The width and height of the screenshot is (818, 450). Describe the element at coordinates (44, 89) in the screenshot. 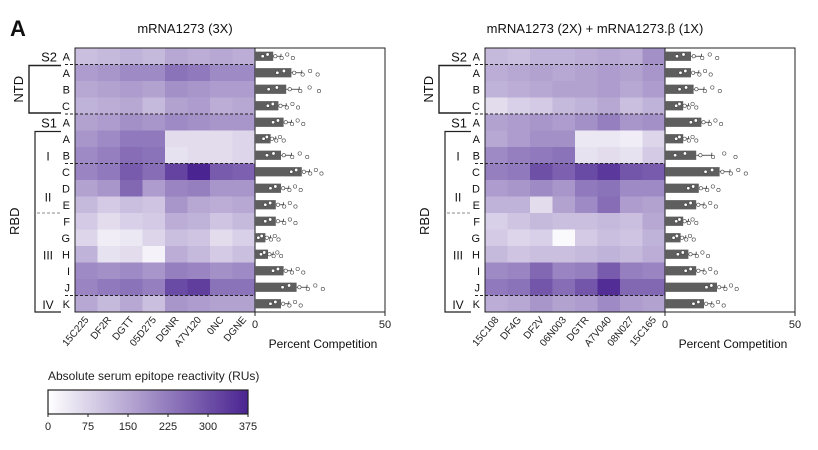

I see `ntd-bracket` at that location.